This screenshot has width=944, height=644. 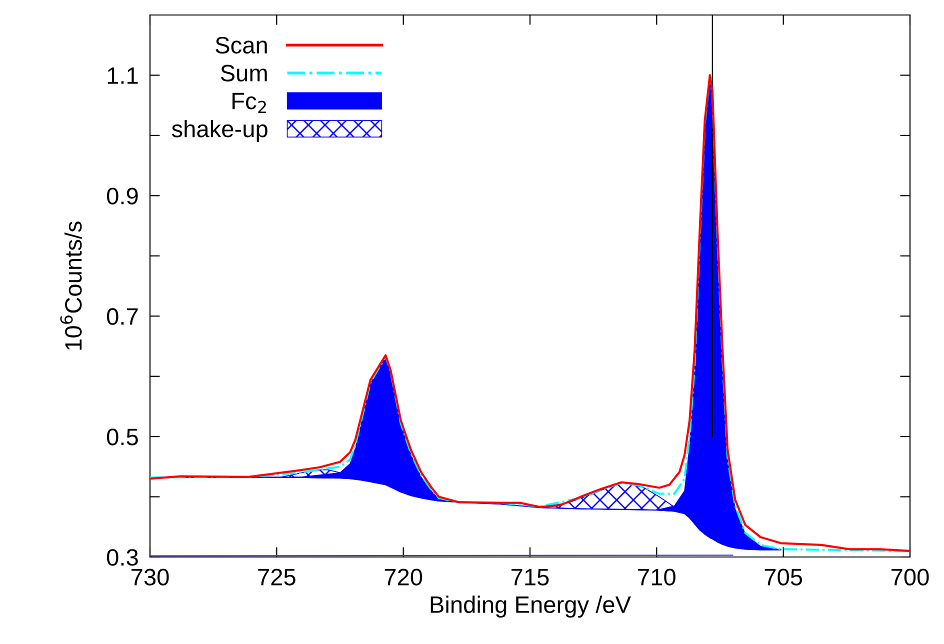 I want to click on x-axis-title: Binding Energy /eV, so click(x=530, y=607).